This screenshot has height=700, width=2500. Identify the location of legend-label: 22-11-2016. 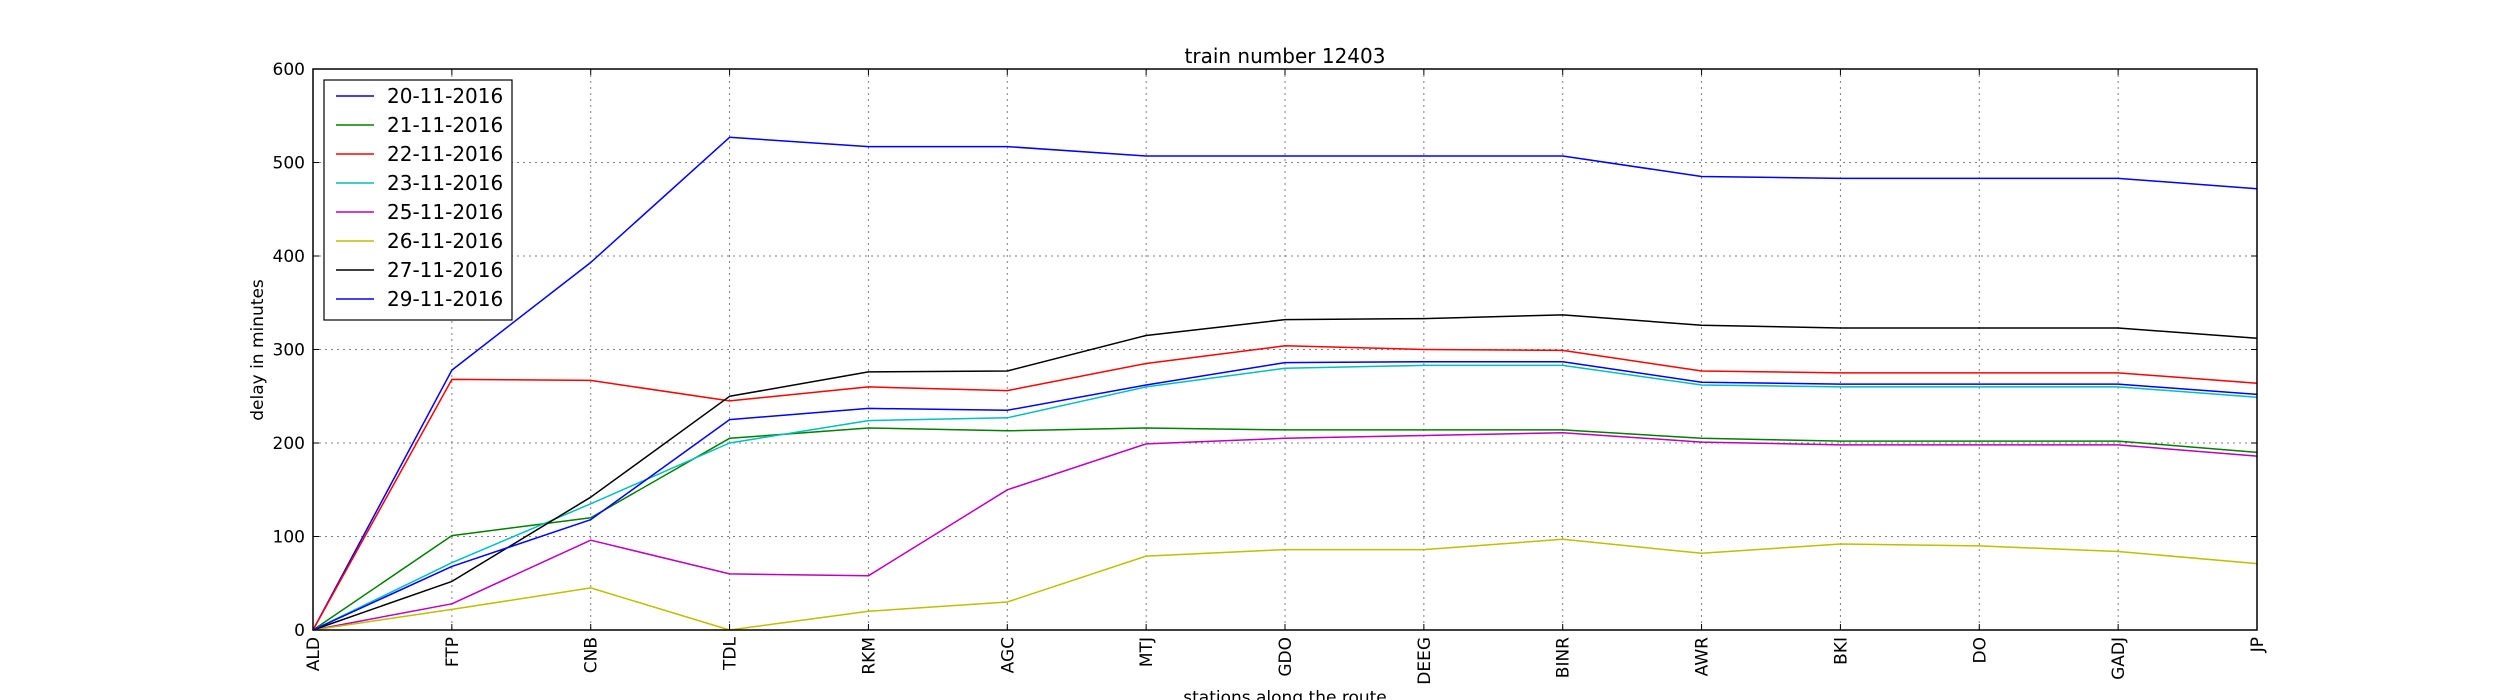
(445, 154).